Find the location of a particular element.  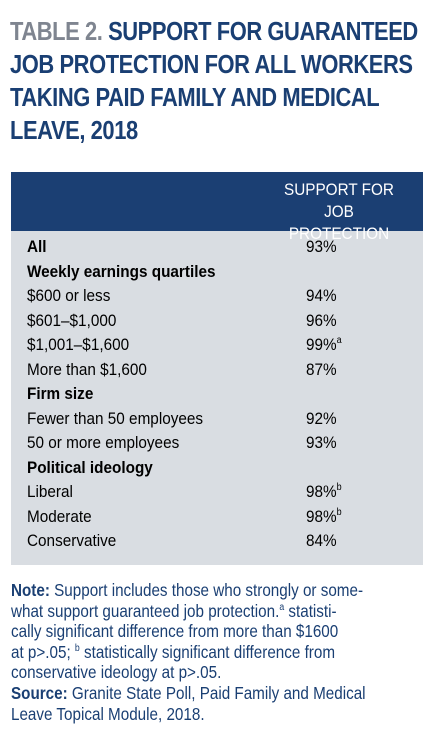

table-row: 50 or more employees 93% is located at coordinates (217, 443).